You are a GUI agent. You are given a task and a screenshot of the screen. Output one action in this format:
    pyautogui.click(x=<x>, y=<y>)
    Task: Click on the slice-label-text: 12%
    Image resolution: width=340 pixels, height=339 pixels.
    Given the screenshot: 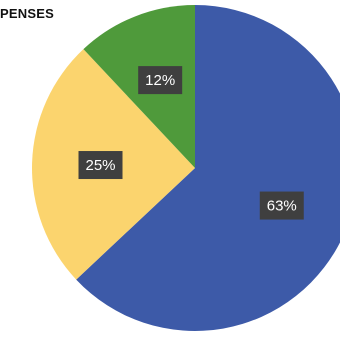 What is the action you would take?
    pyautogui.click(x=160, y=80)
    